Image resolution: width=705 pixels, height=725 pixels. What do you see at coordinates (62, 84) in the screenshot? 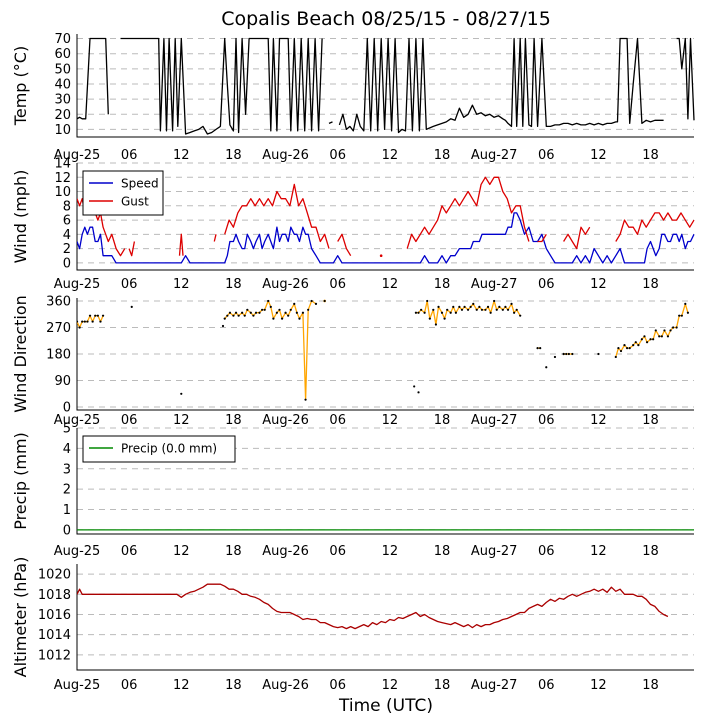
I see `temp-ytick-label: 40` at bounding box center [62, 84].